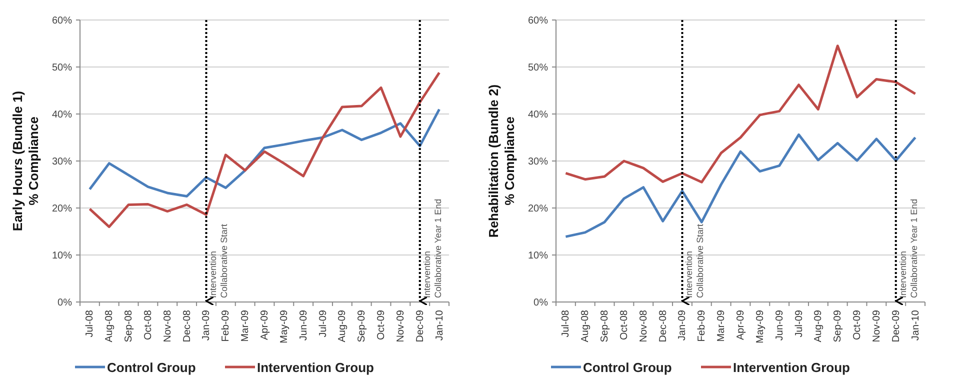 The height and width of the screenshot is (384, 953). I want to click on y-axis-title: Rehabilitation (Bundle 2) % Compliance, so click(501, 161).